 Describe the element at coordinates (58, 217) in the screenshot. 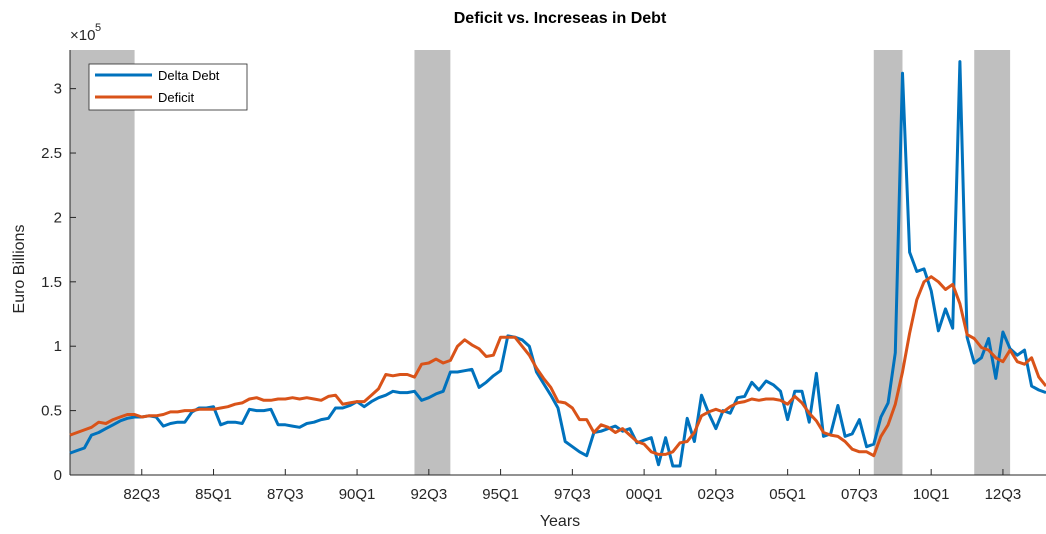

I see `y-tick-label: 2` at that location.